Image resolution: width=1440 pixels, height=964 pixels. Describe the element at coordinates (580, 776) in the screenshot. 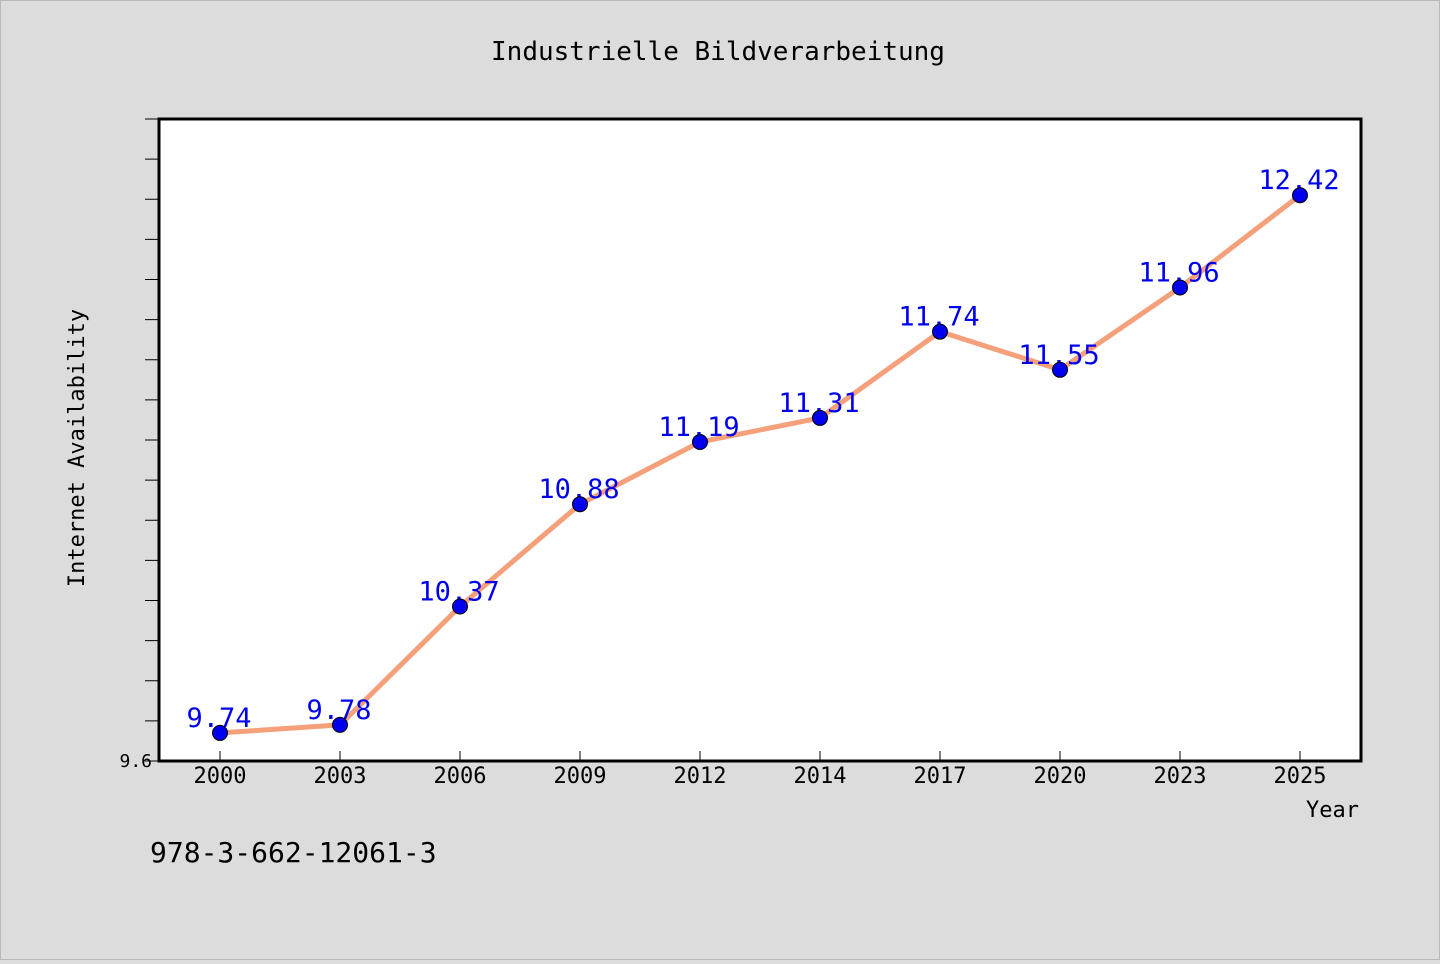

I see `x-tick-label: 2009` at that location.